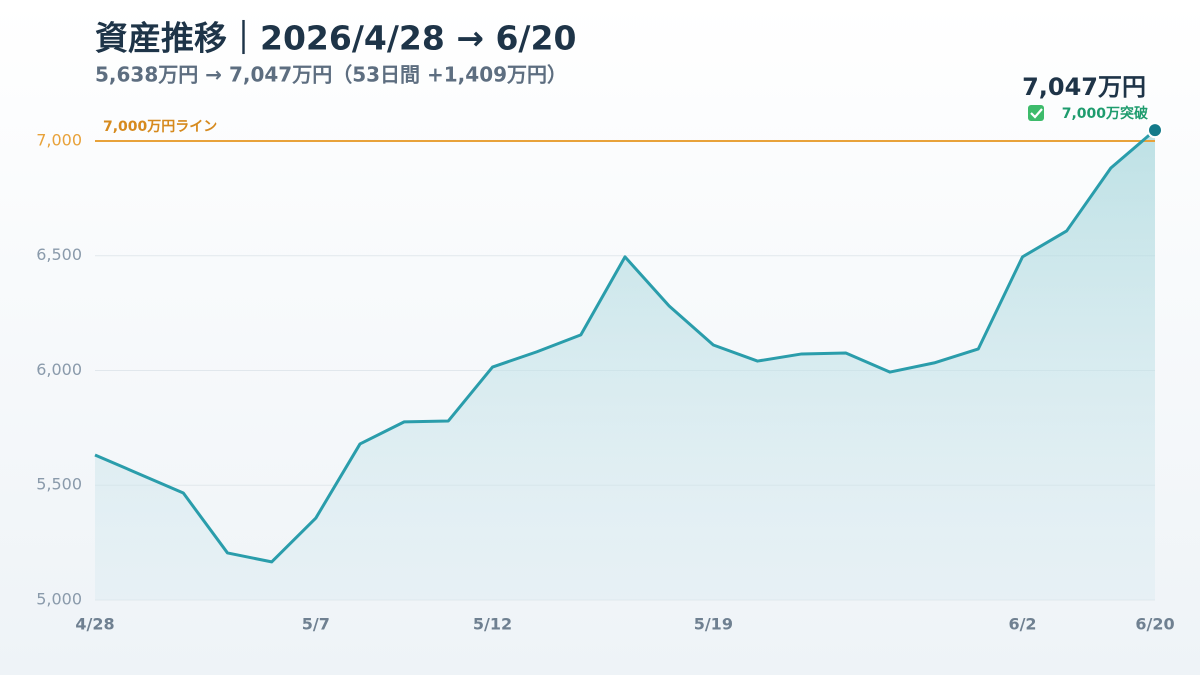  I want to click on x-tick-label: 5/7, so click(316, 624).